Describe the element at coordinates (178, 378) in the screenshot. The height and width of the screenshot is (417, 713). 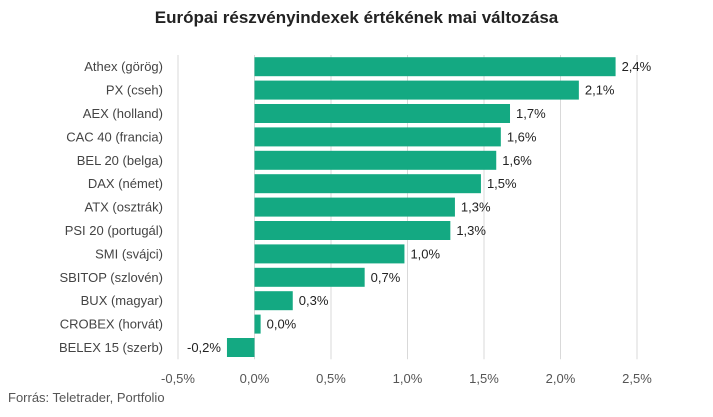
I see `x-tick-label: -0,5%` at that location.